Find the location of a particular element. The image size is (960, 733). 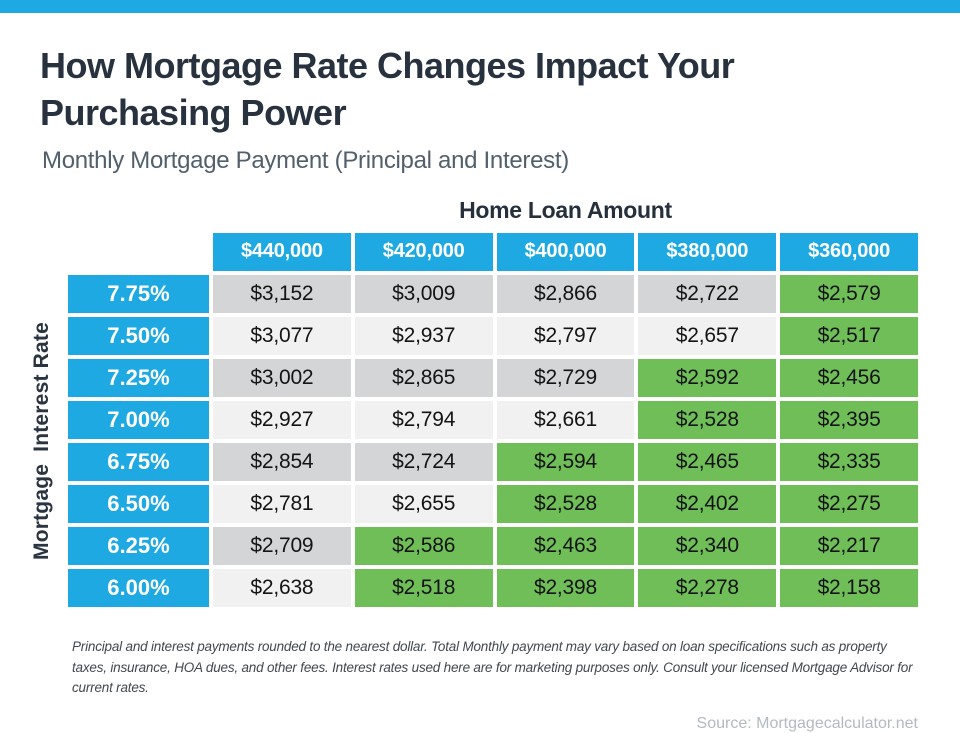

interest-rate-cell: 6.25% is located at coordinates (138, 545).